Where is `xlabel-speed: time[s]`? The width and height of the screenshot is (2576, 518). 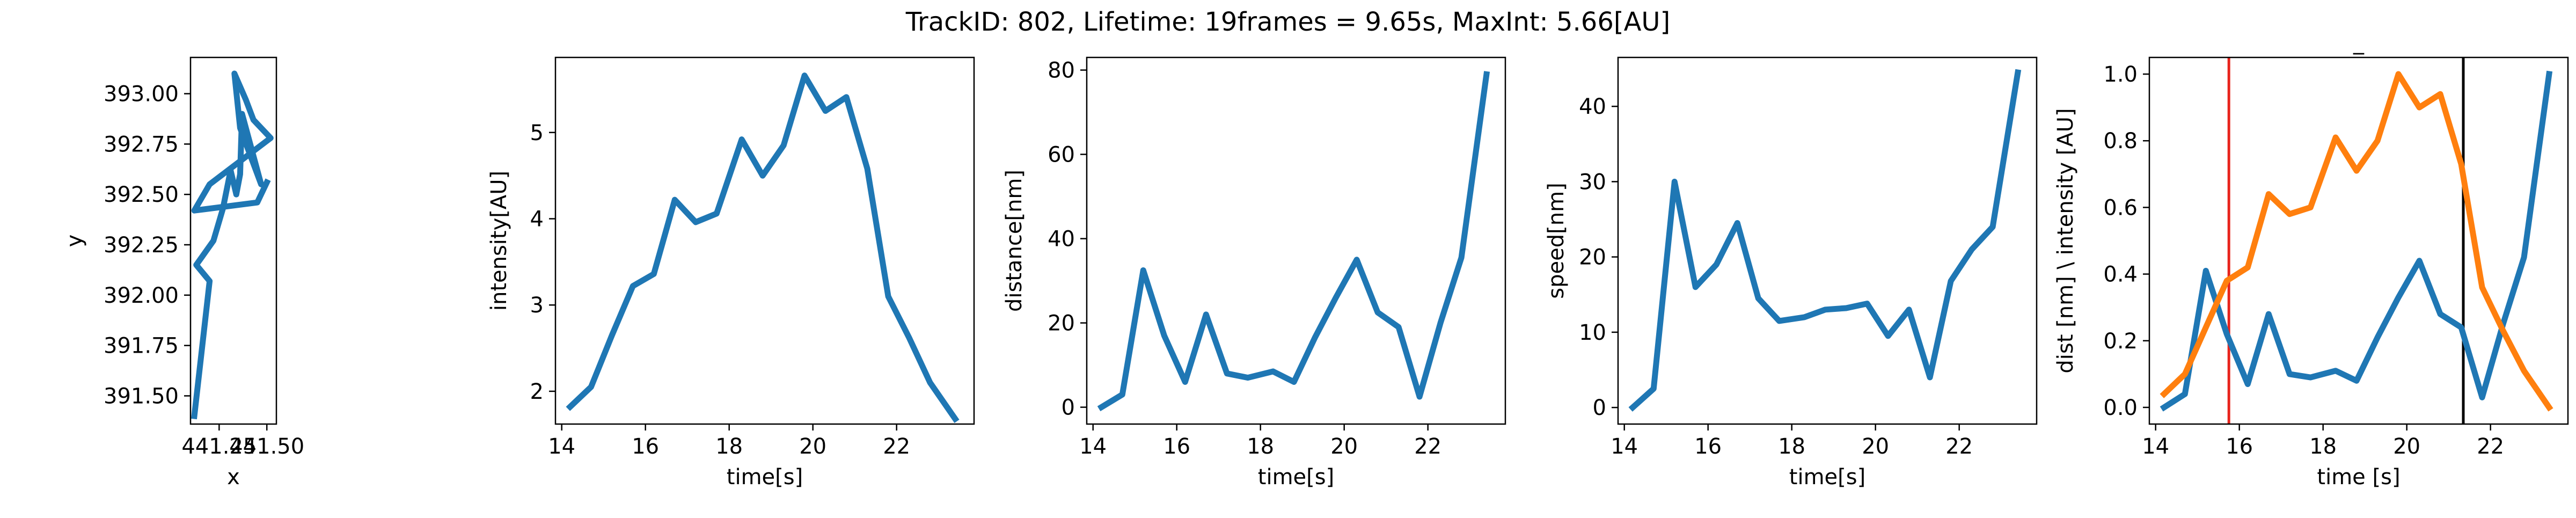 xlabel-speed: time[s] is located at coordinates (1827, 477).